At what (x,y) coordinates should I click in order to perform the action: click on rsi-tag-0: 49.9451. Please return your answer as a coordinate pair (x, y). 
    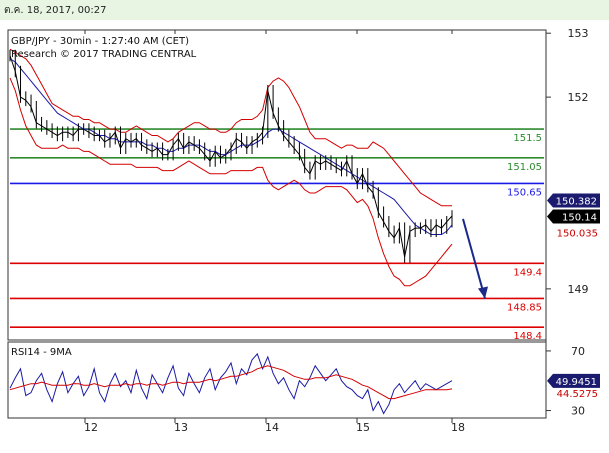
    Looking at the image, I should click on (576, 382).